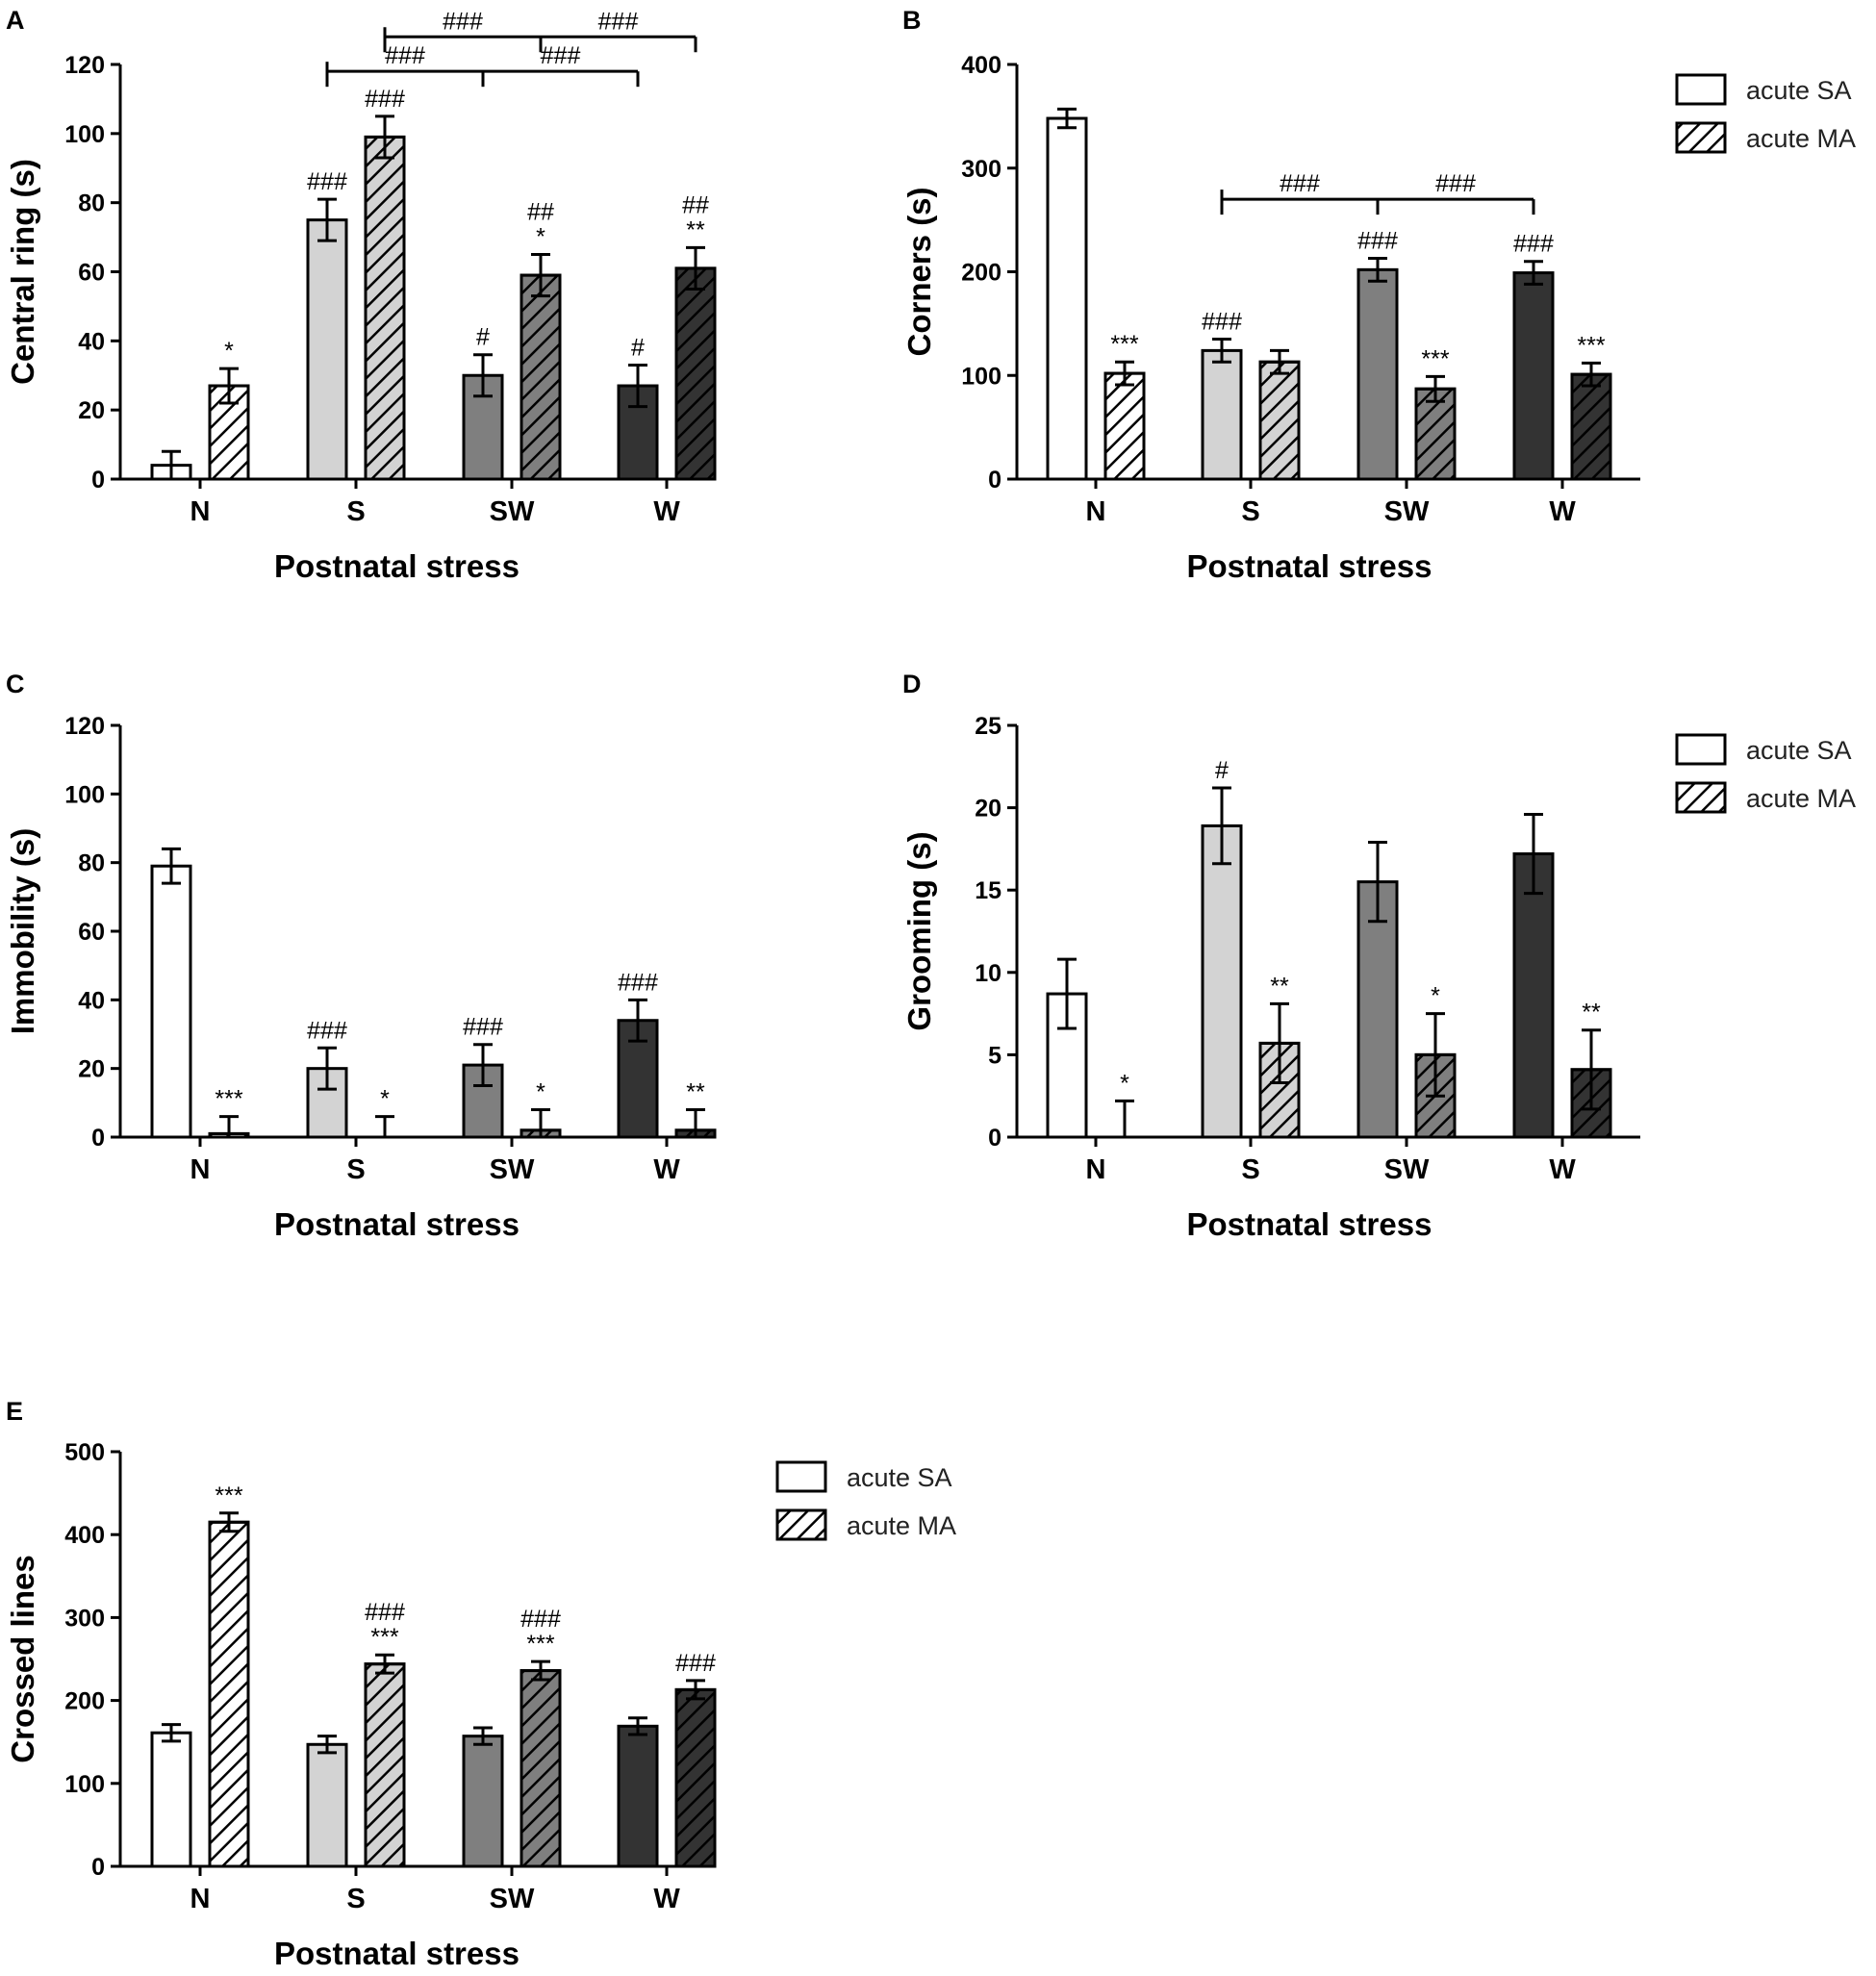  Describe the element at coordinates (981, 273) in the screenshot. I see `y-tick-label: 200` at that location.